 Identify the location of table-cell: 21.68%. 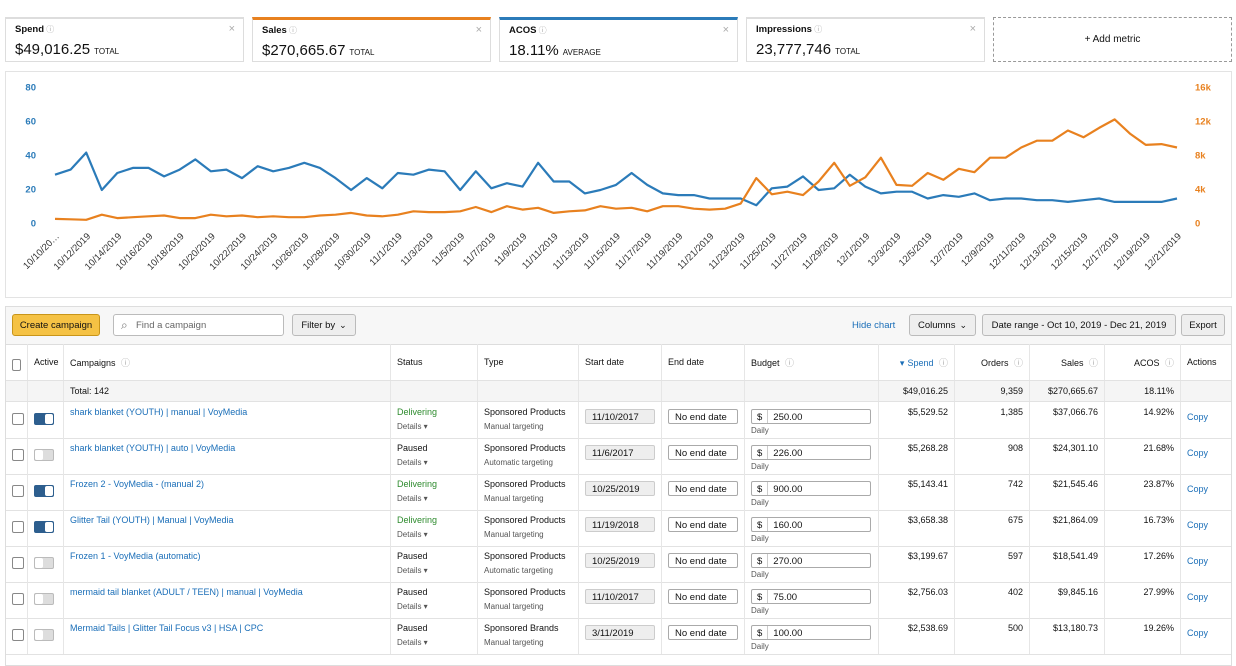
(1143, 456).